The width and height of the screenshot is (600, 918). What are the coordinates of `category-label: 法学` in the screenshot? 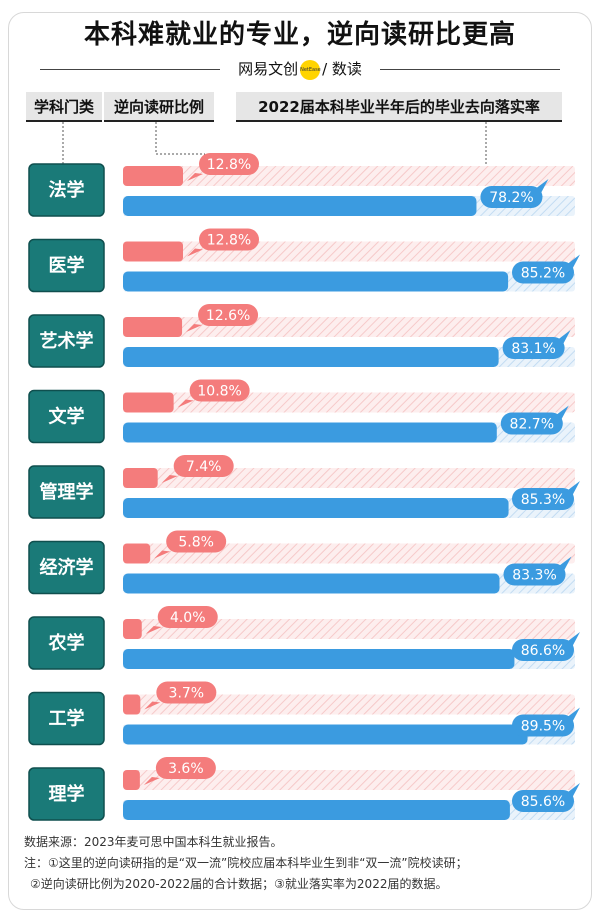 It's located at (67, 190).